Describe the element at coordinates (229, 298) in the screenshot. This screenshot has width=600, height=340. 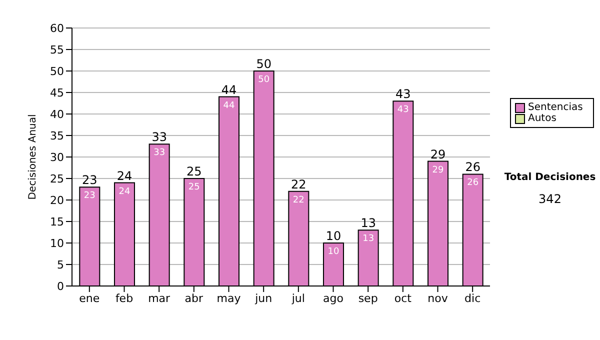
I see `x-tick-label: may` at that location.